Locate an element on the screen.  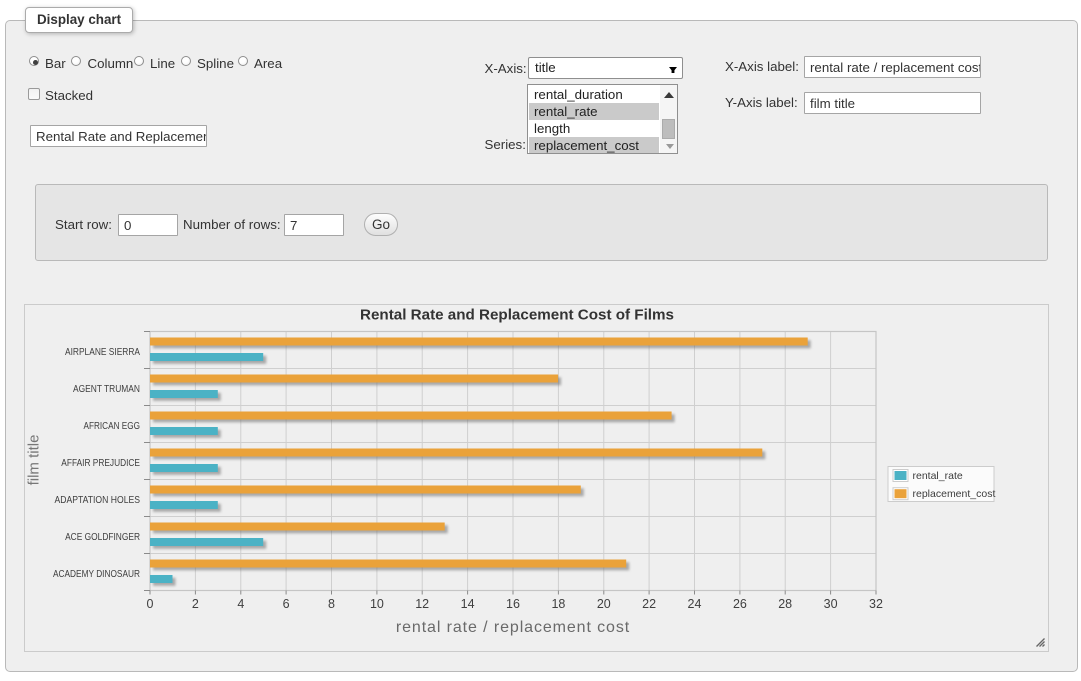
svg-text: AFFAIR PREJUDICE is located at coordinates (100, 463).